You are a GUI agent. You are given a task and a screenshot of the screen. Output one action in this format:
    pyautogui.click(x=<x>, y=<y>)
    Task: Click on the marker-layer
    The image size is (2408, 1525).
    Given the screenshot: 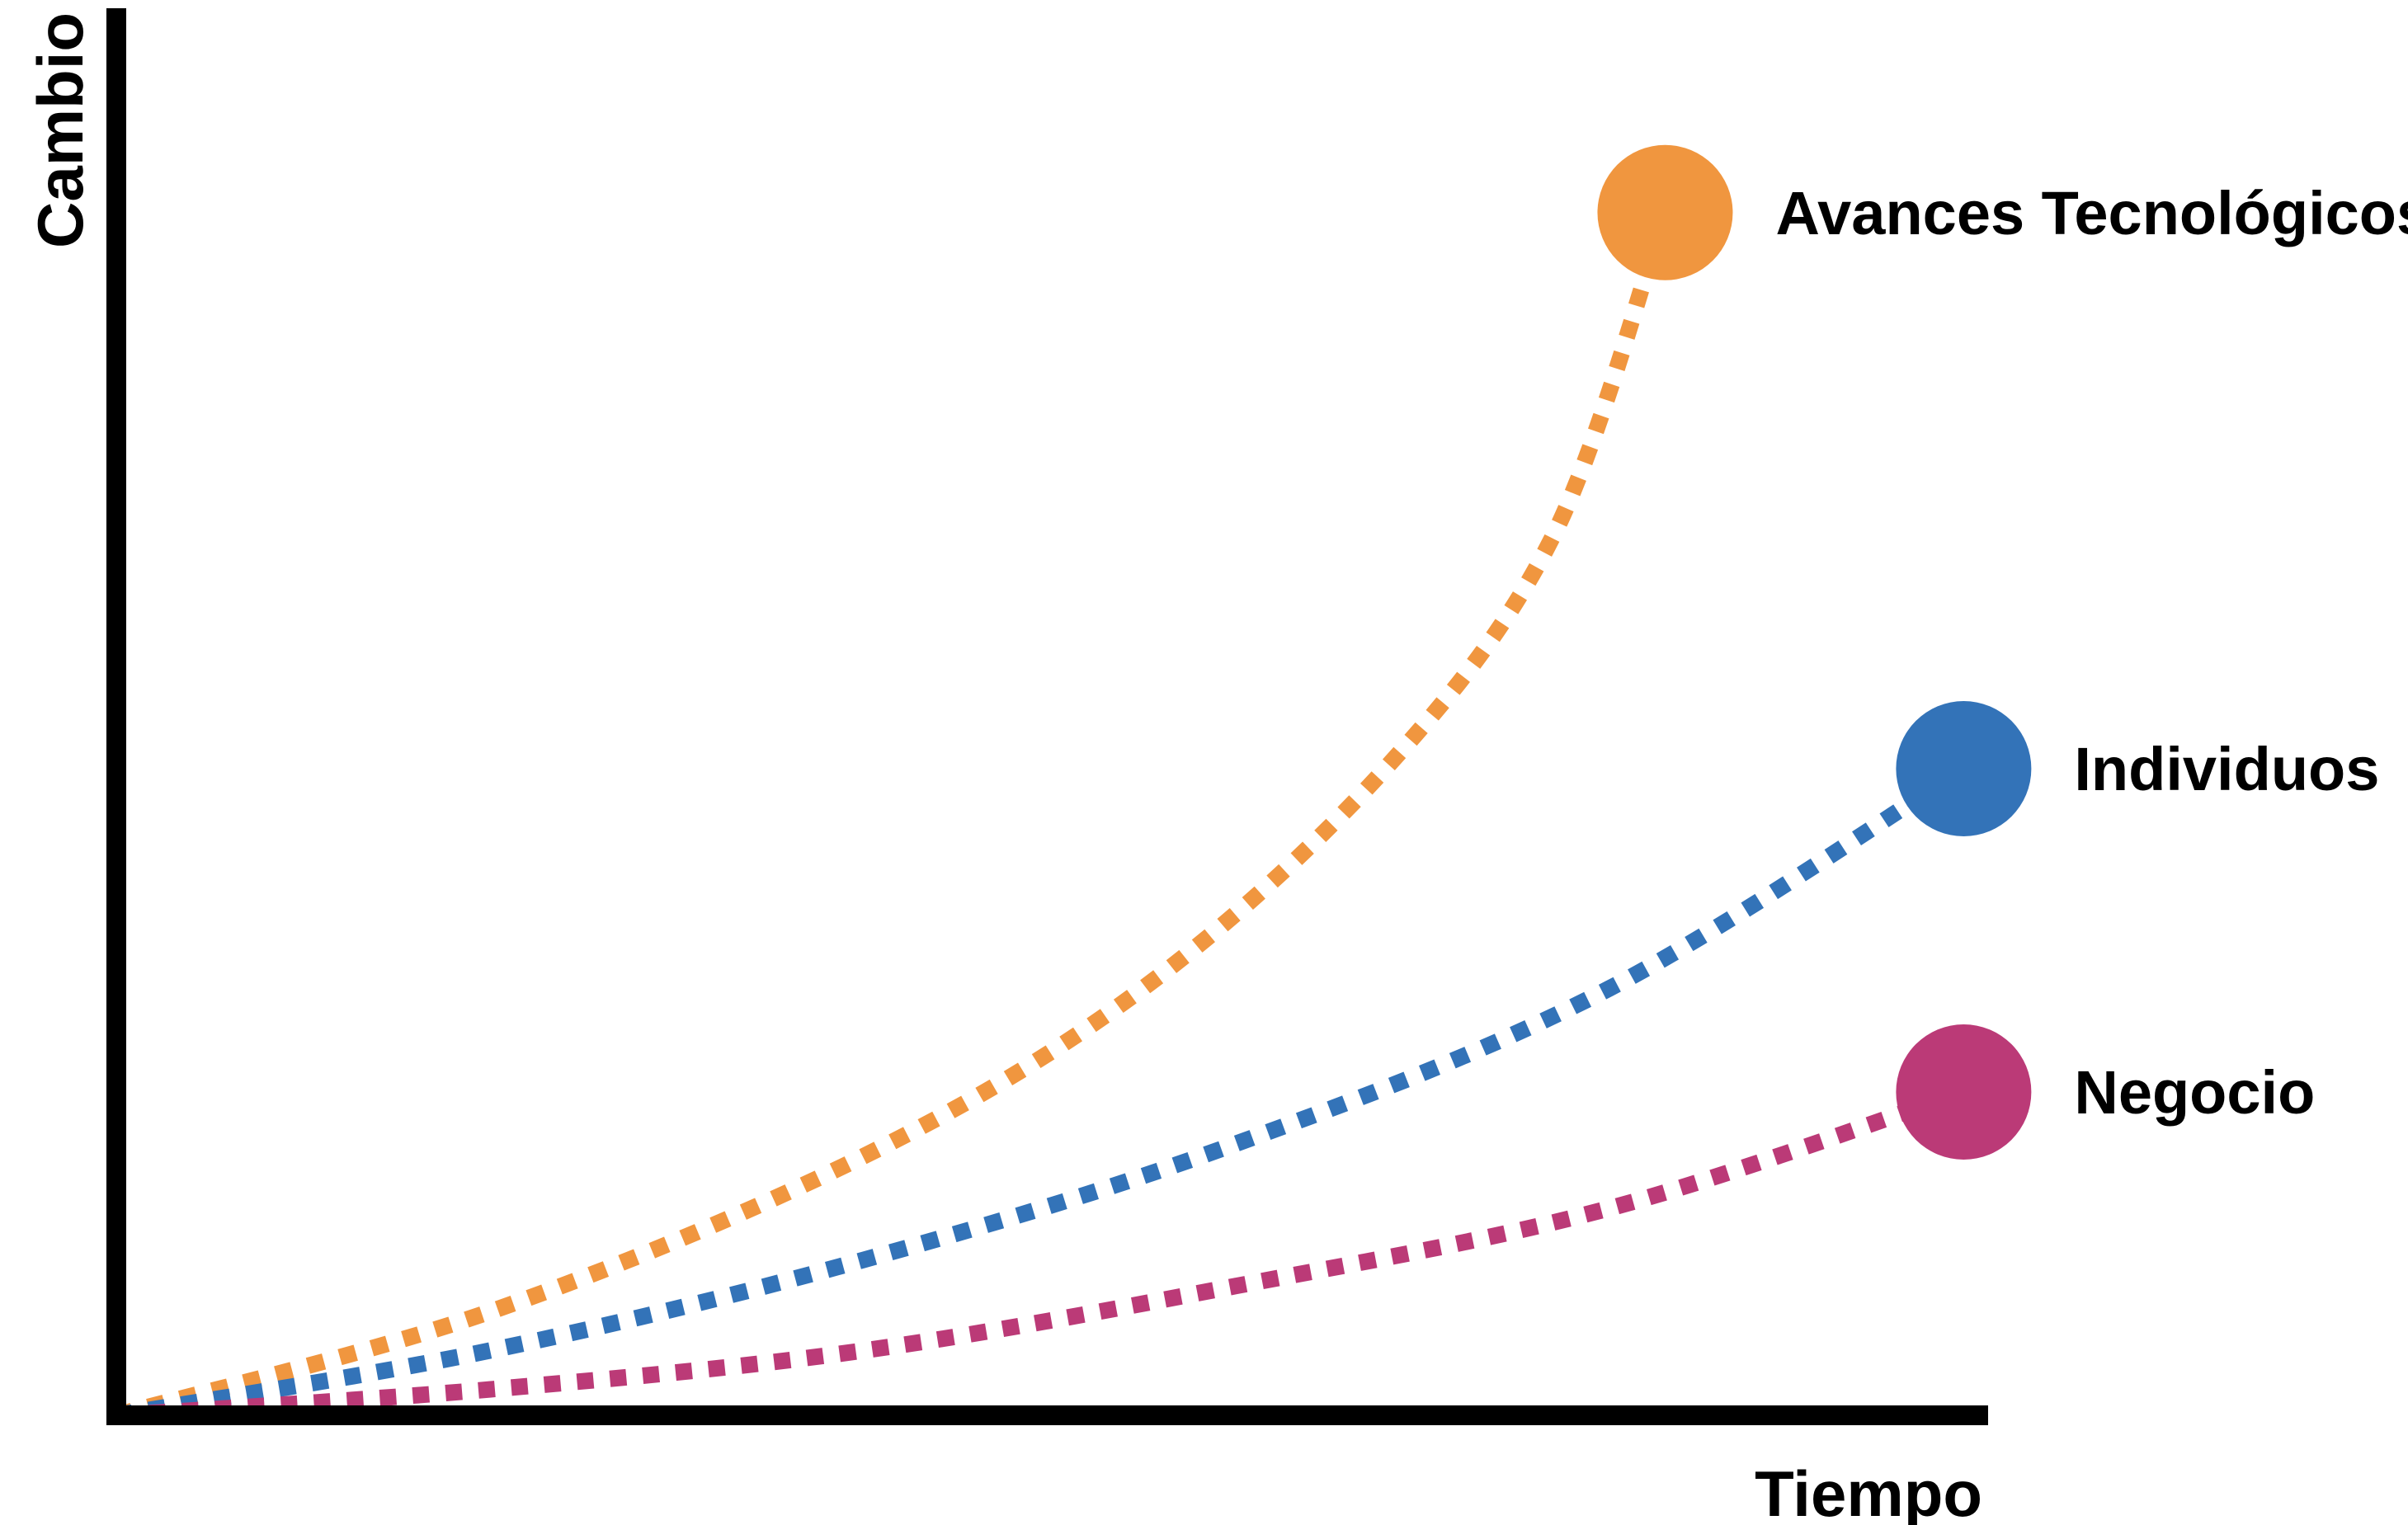 What is the action you would take?
    pyautogui.click(x=1814, y=652)
    